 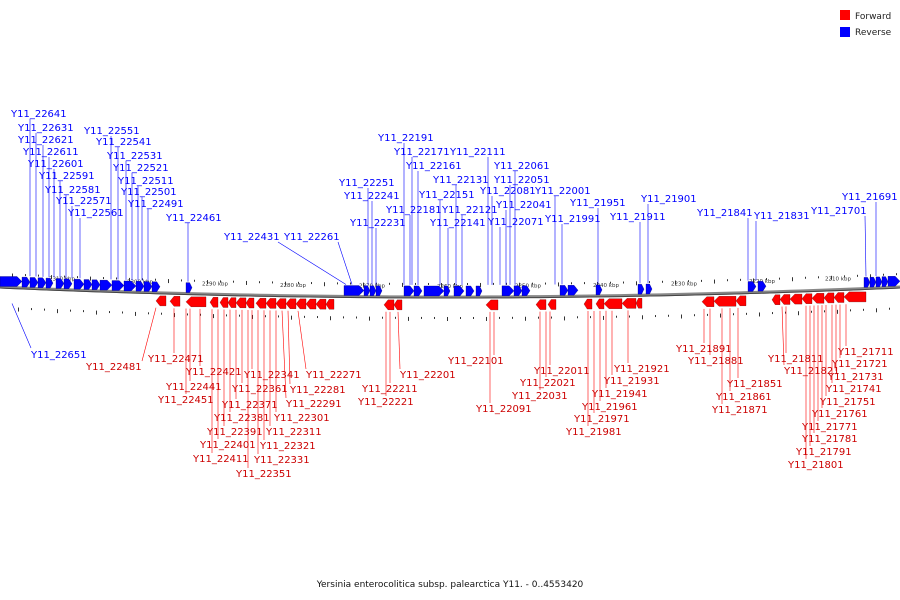 What do you see at coordinates (450, 287) in the screenshot?
I see `scale-tick-label: 2260 kbp` at bounding box center [450, 287].